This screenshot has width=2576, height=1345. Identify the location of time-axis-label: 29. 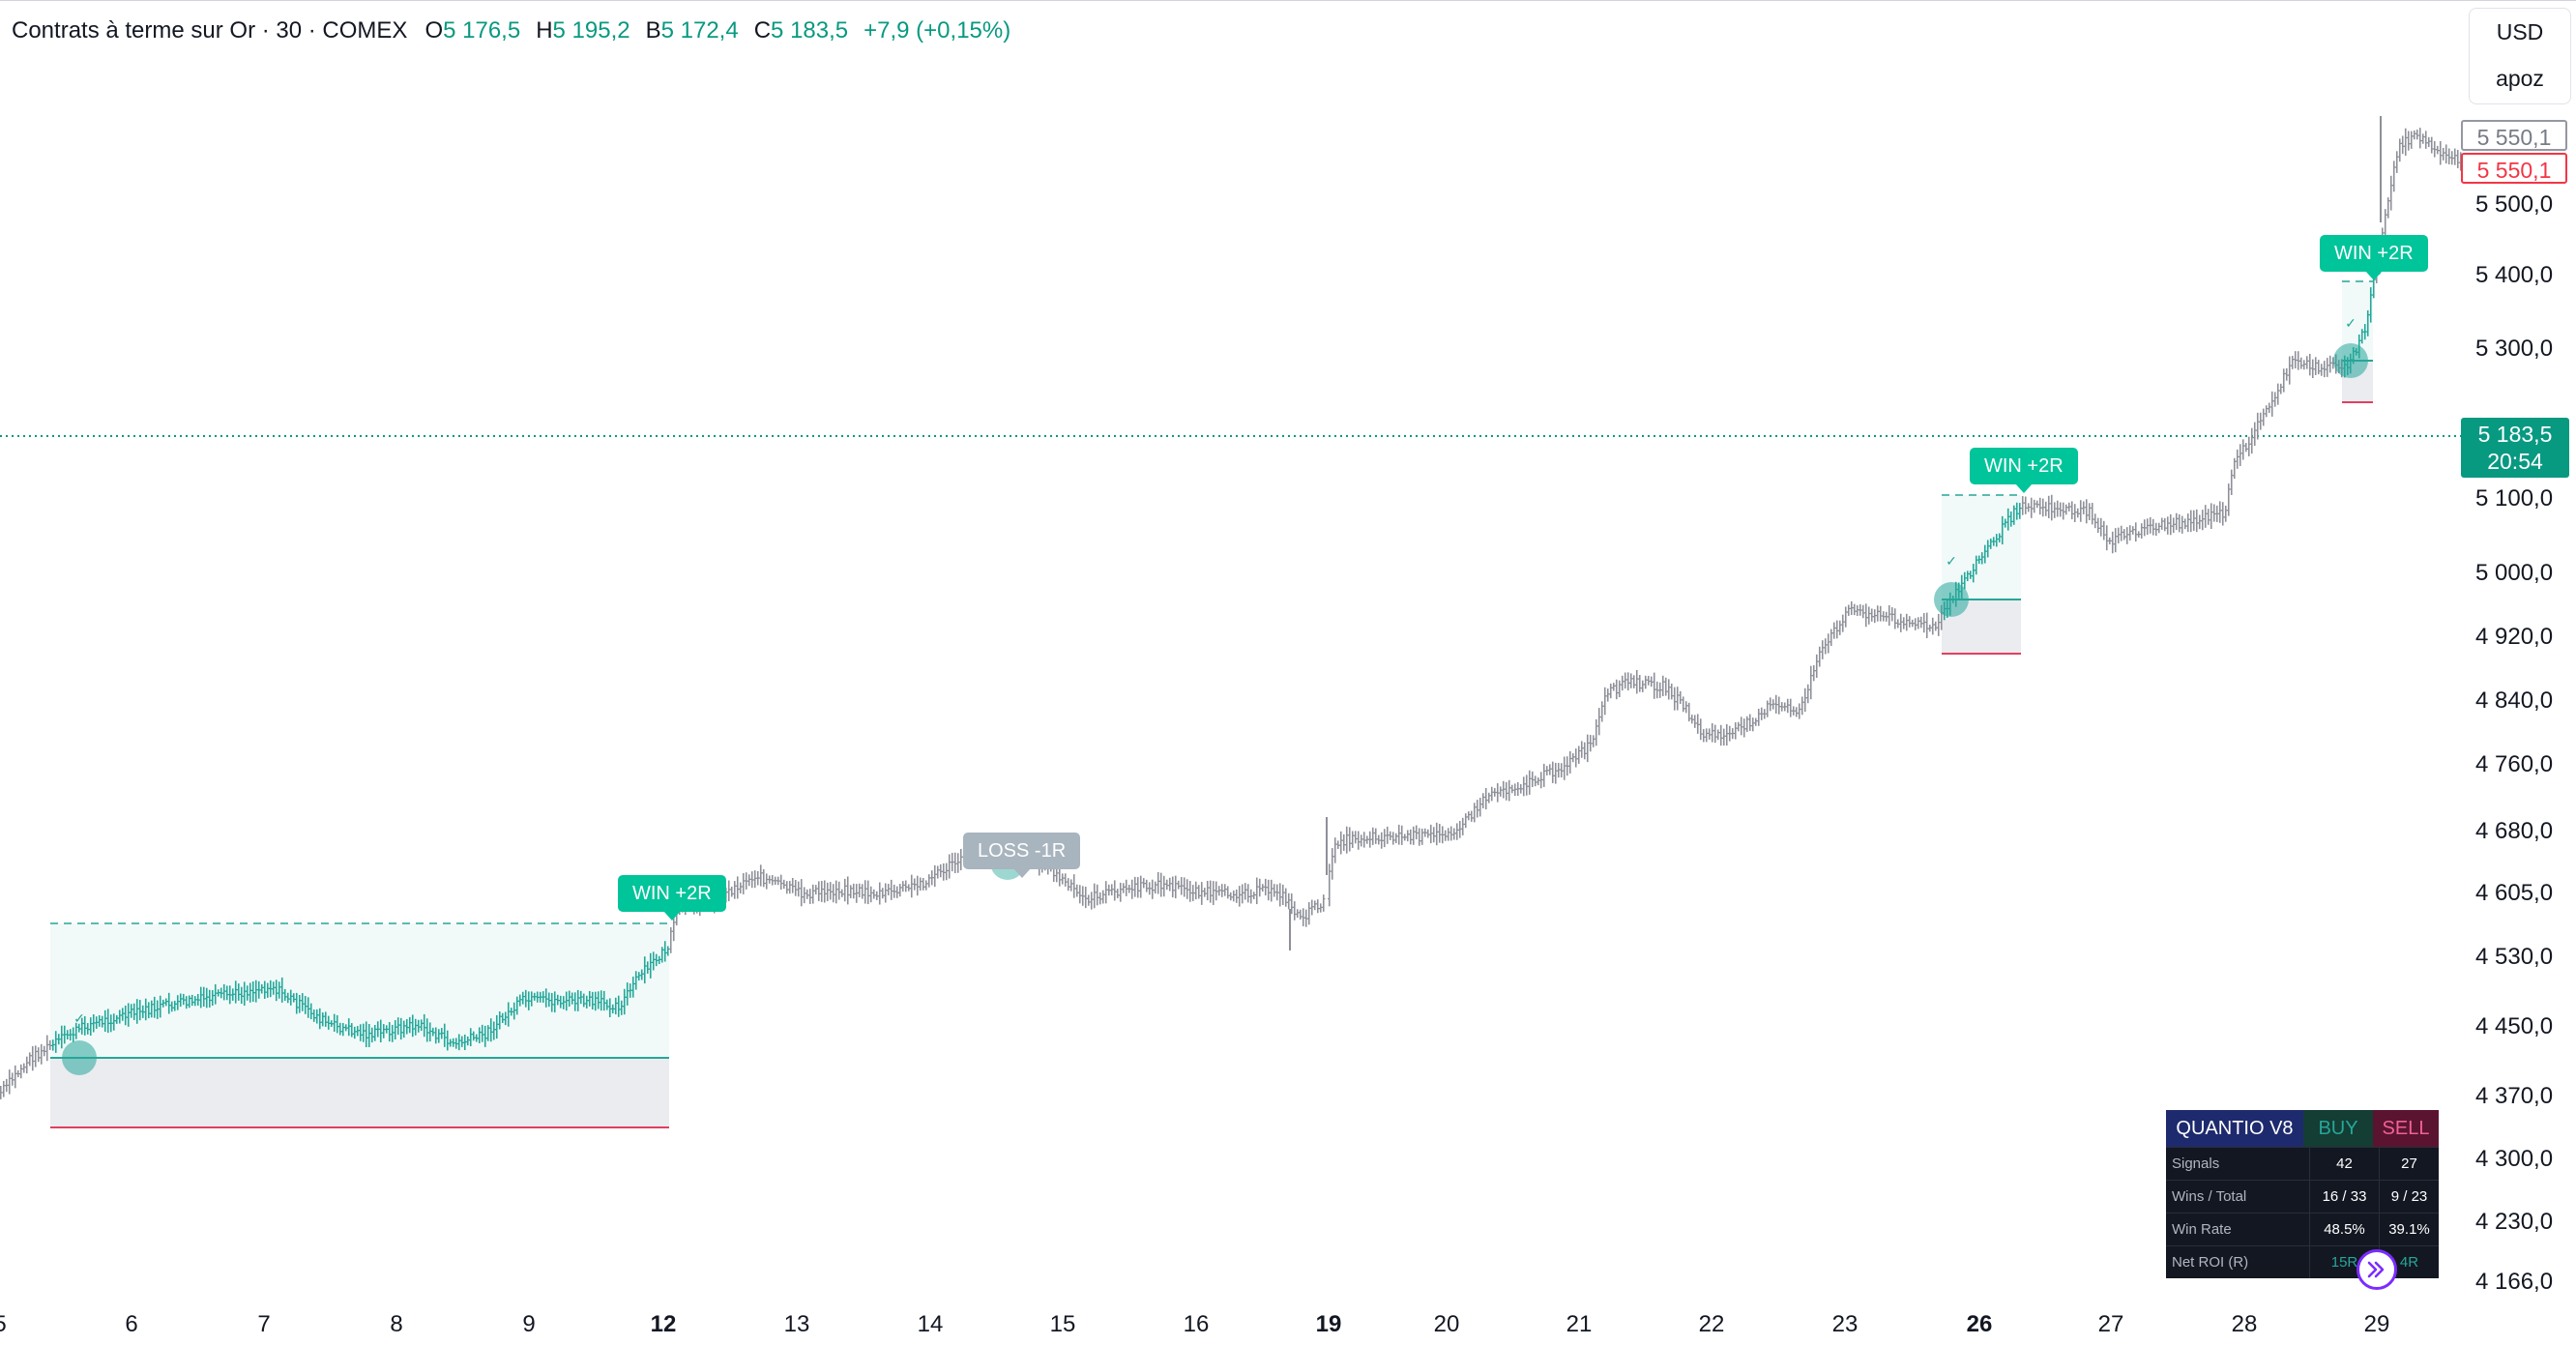
(2377, 1324).